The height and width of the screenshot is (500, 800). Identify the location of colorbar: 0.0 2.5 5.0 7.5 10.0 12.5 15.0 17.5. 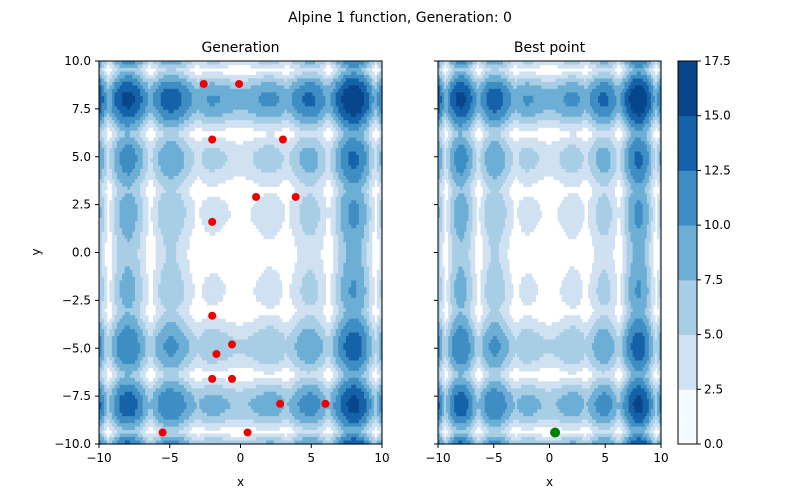
(704, 252).